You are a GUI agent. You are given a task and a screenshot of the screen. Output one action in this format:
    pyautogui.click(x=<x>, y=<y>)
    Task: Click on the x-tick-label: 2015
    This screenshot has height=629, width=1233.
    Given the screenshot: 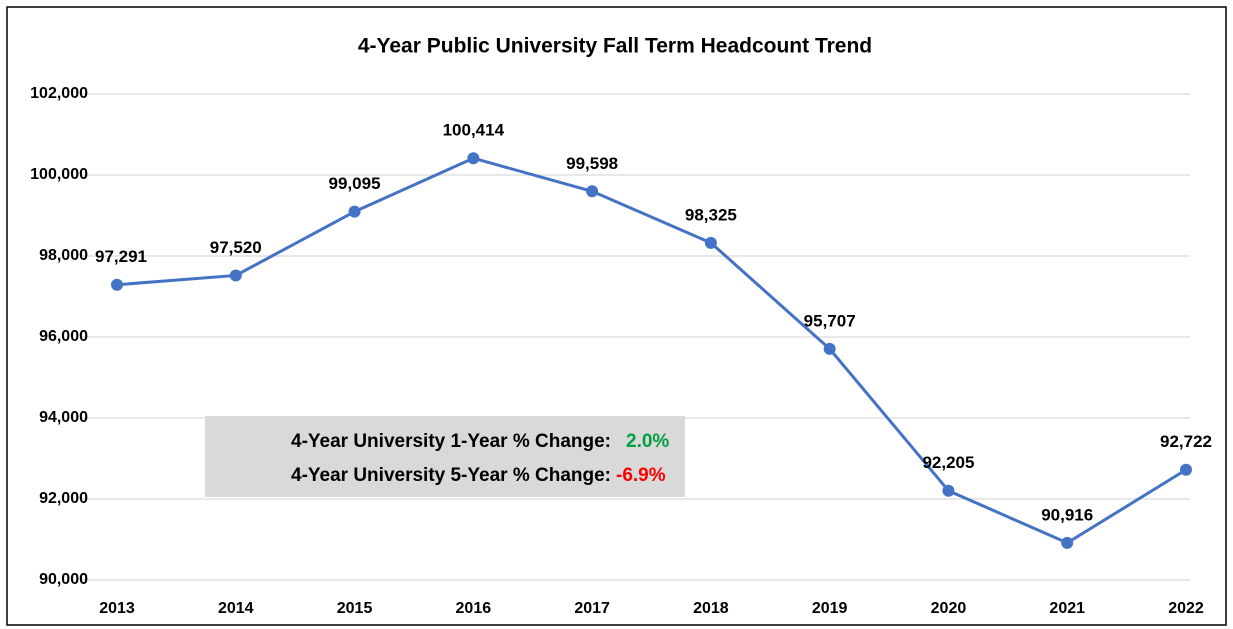 What is the action you would take?
    pyautogui.click(x=355, y=608)
    